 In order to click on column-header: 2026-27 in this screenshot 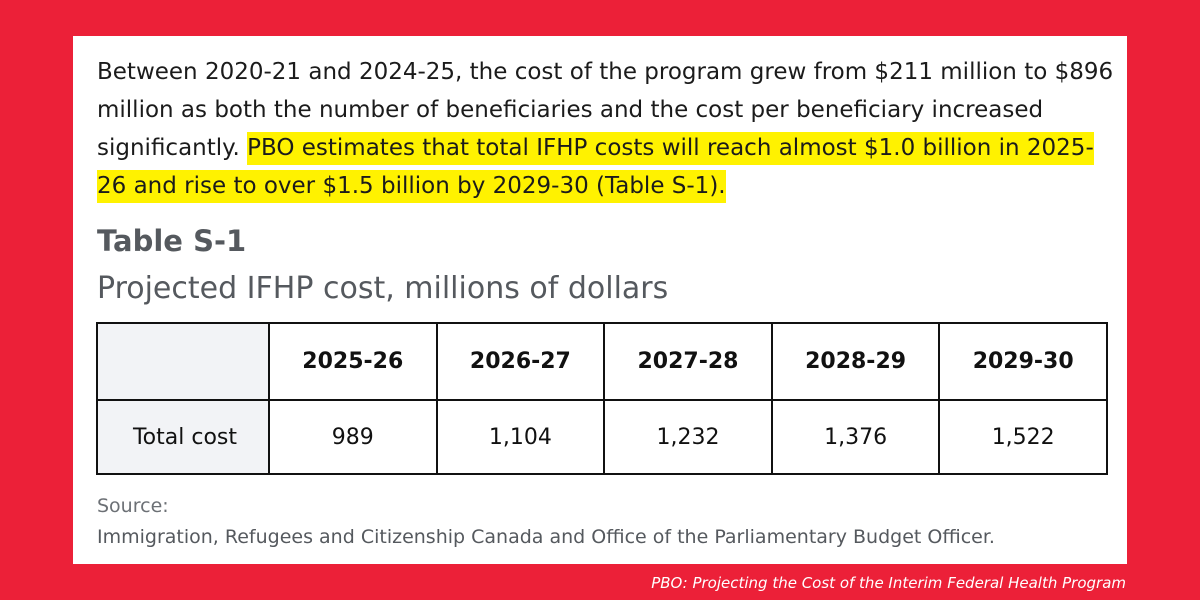, I will do `click(520, 361)`.